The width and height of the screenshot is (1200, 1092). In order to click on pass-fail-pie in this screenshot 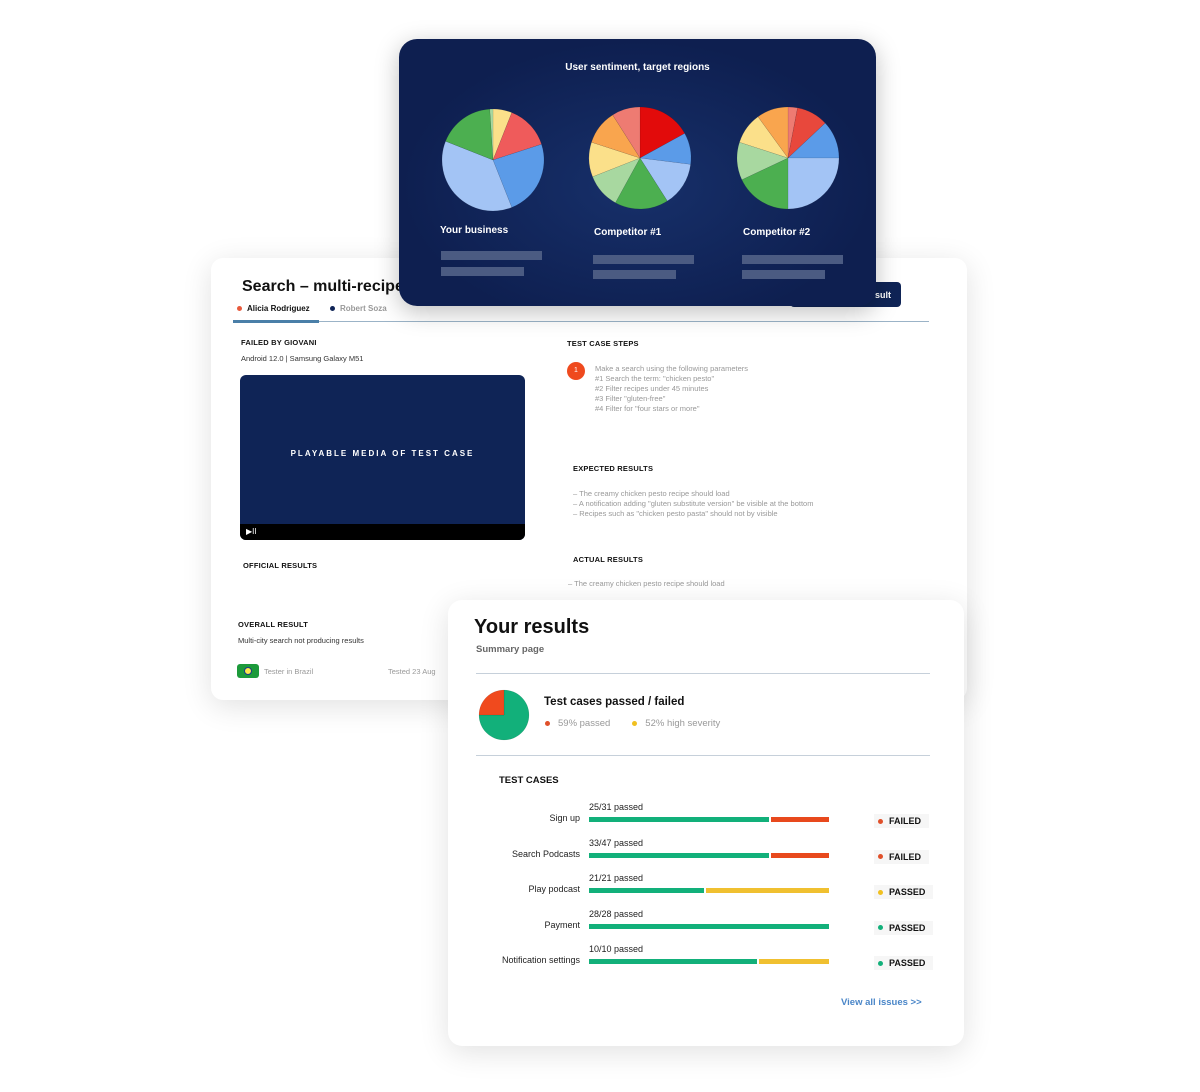, I will do `click(504, 715)`.